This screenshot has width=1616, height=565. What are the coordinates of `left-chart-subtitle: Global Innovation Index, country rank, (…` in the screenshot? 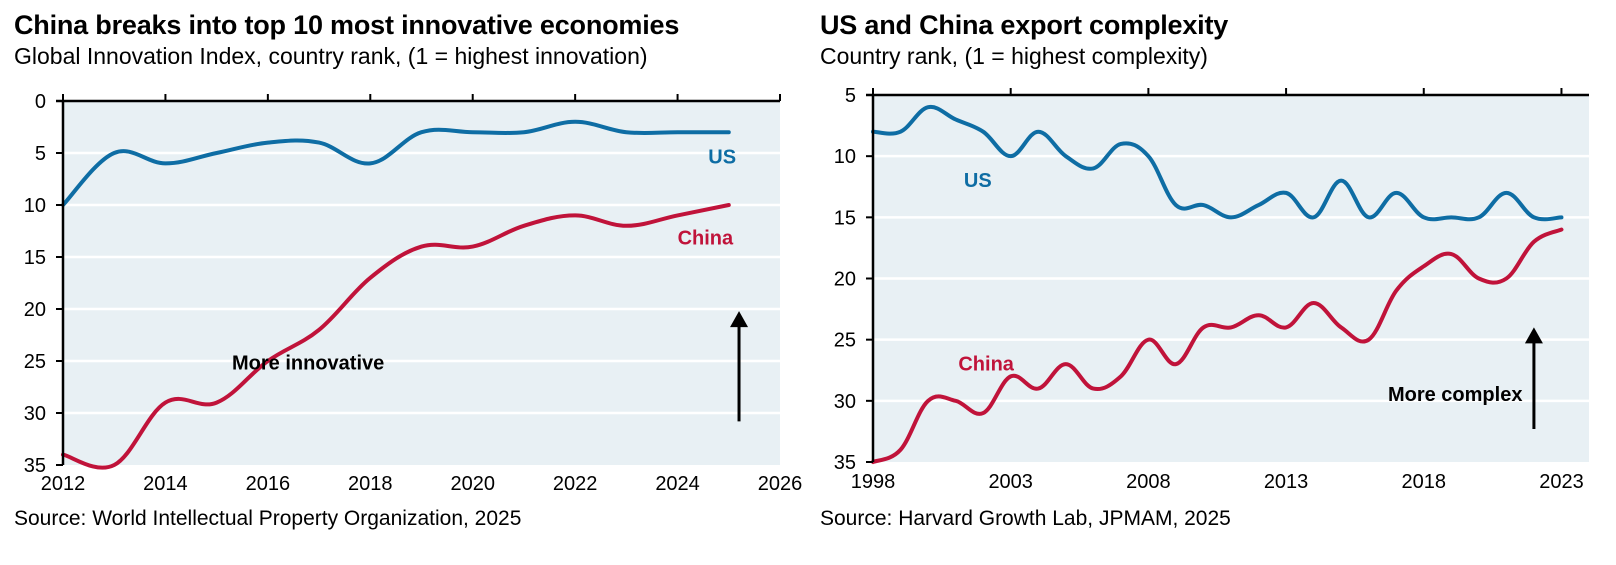 It's located at (331, 56).